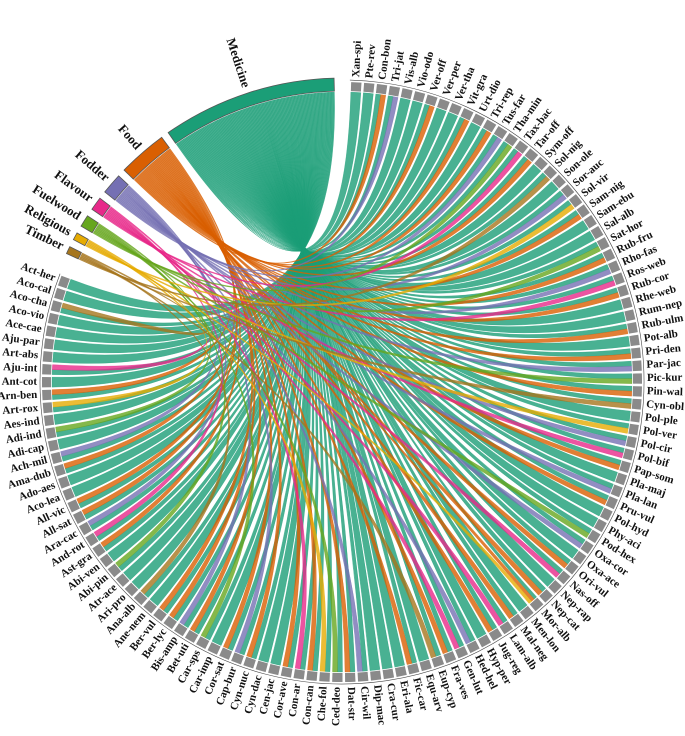  I want to click on species-label: Ced-deo, so click(336, 706).